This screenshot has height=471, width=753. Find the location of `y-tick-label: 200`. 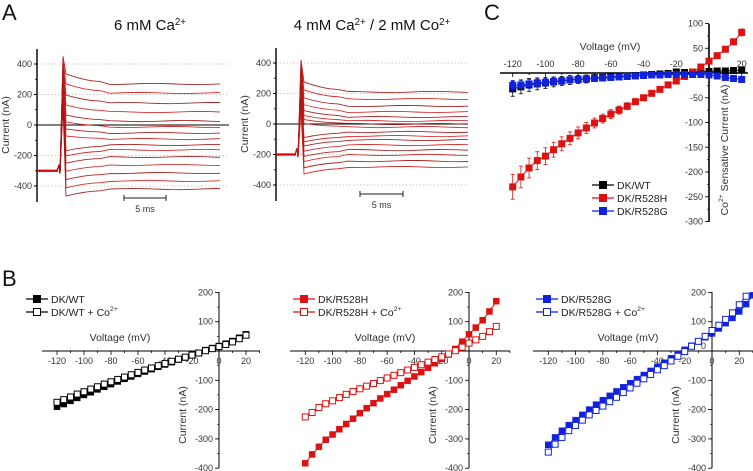

y-tick-label: 200 is located at coordinates (263, 94).